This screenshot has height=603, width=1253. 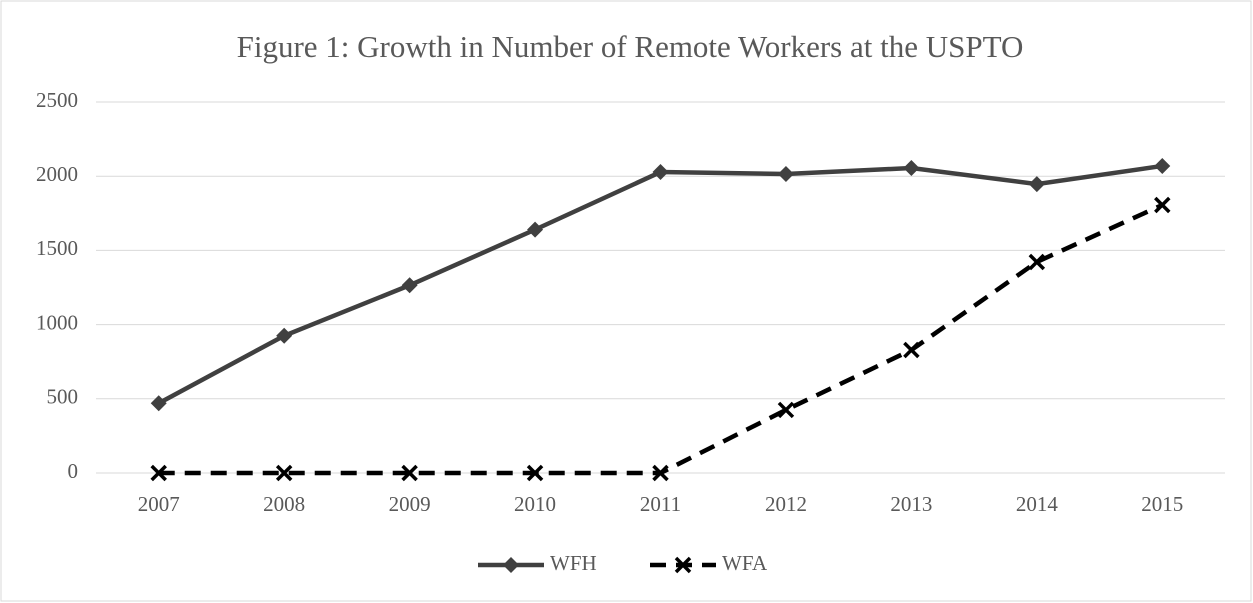 I want to click on y-tick-label: 2000, so click(x=57, y=174).